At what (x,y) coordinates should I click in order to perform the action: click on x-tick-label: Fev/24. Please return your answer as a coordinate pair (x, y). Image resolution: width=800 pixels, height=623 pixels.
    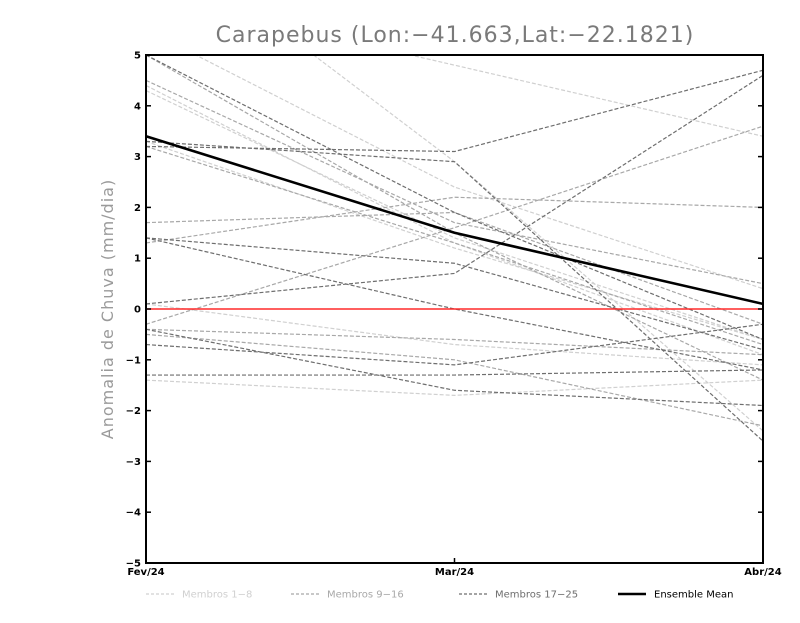
    Looking at the image, I should click on (145, 572).